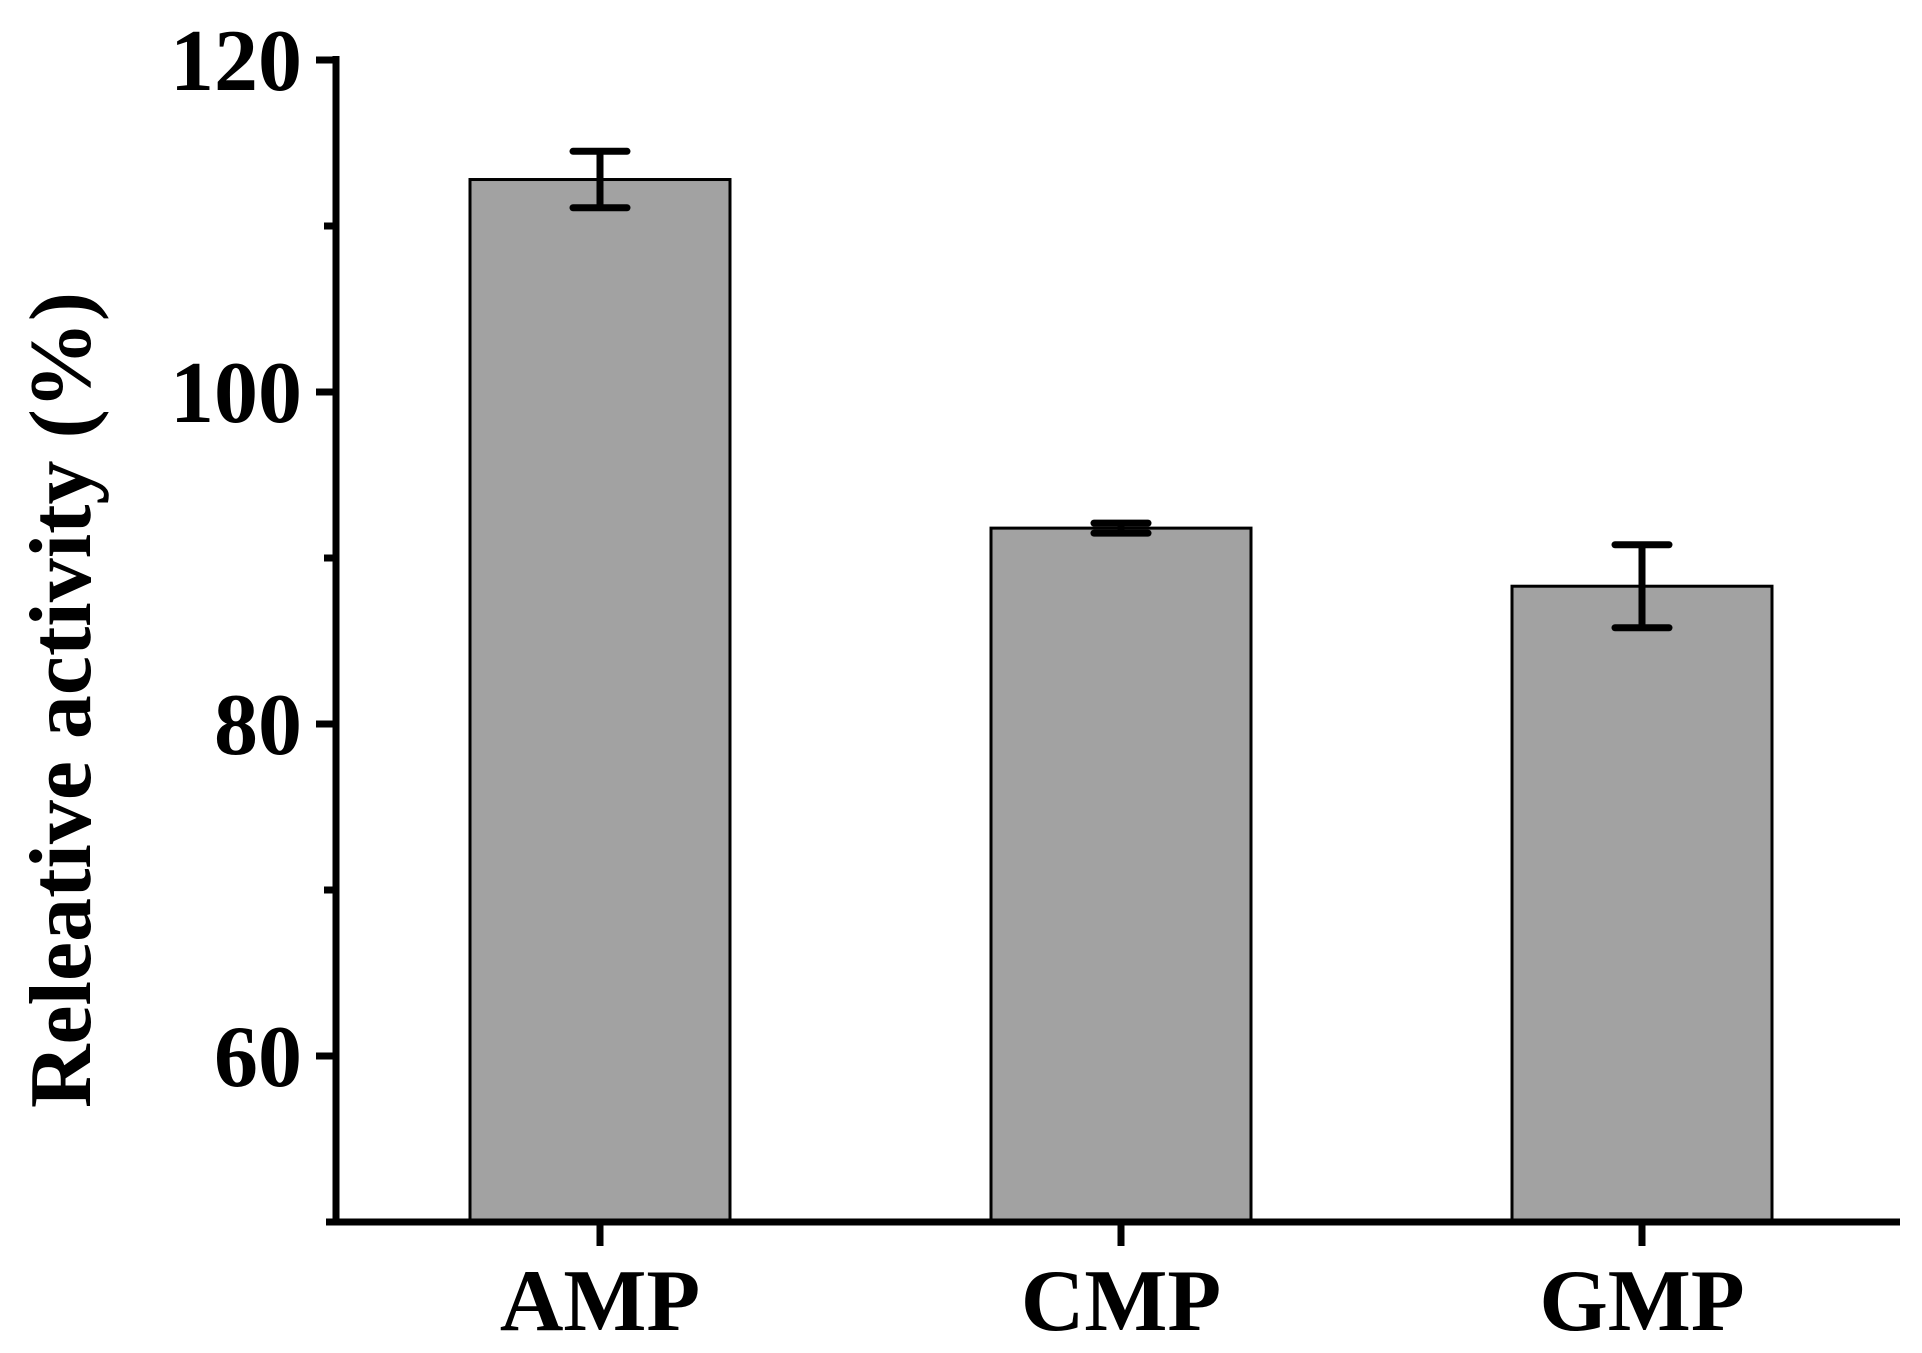  What do you see at coordinates (1121, 1300) in the screenshot?
I see `x-category-label-cmp: CMP` at bounding box center [1121, 1300].